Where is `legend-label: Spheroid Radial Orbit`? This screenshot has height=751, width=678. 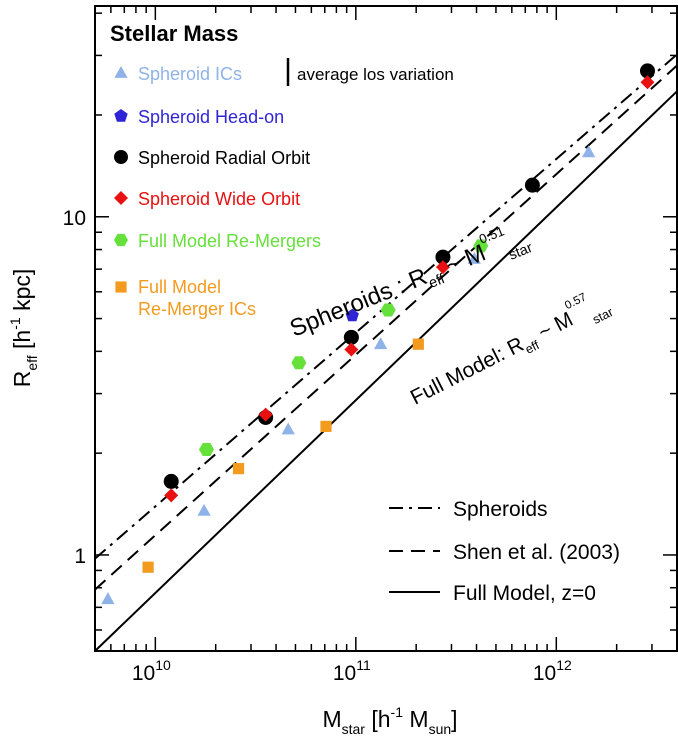 legend-label: Spheroid Radial Orbit is located at coordinates (224, 158).